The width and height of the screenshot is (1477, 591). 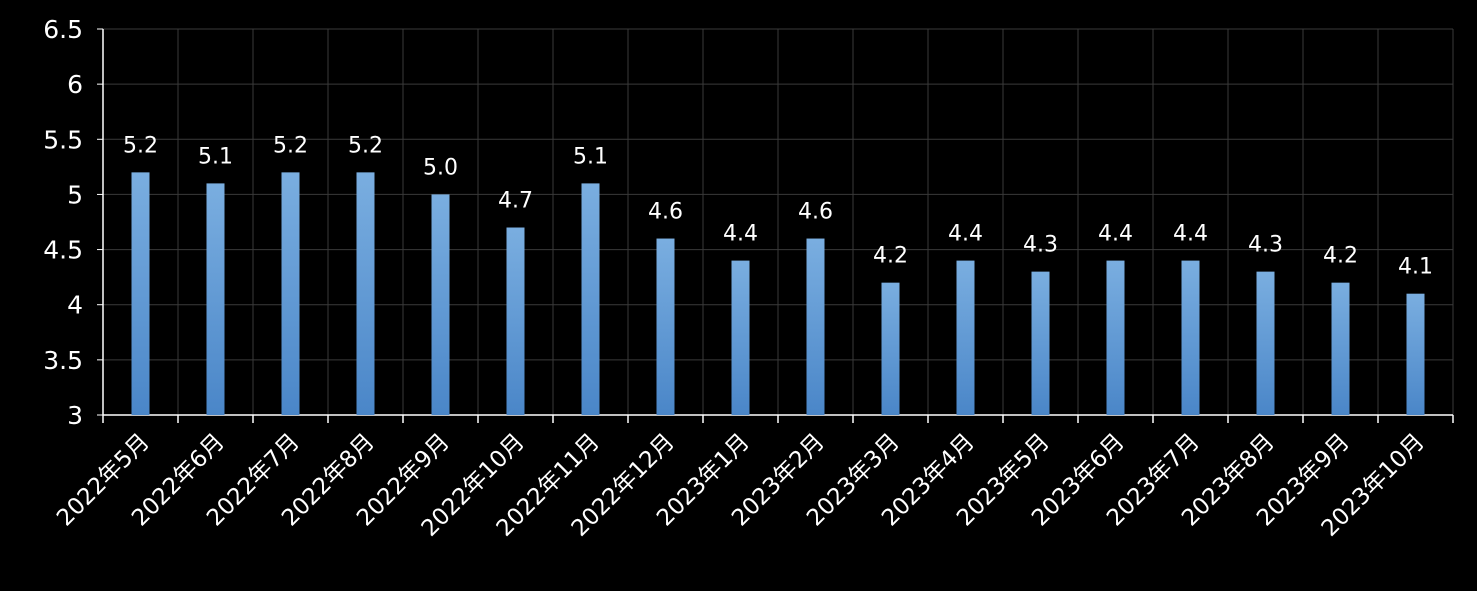 I want to click on x-axis, so click(x=778, y=418).